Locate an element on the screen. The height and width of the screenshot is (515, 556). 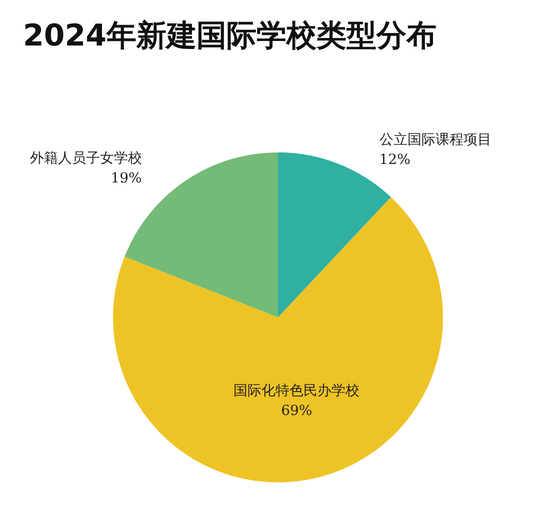
data-label: 19% is located at coordinates (126, 178).